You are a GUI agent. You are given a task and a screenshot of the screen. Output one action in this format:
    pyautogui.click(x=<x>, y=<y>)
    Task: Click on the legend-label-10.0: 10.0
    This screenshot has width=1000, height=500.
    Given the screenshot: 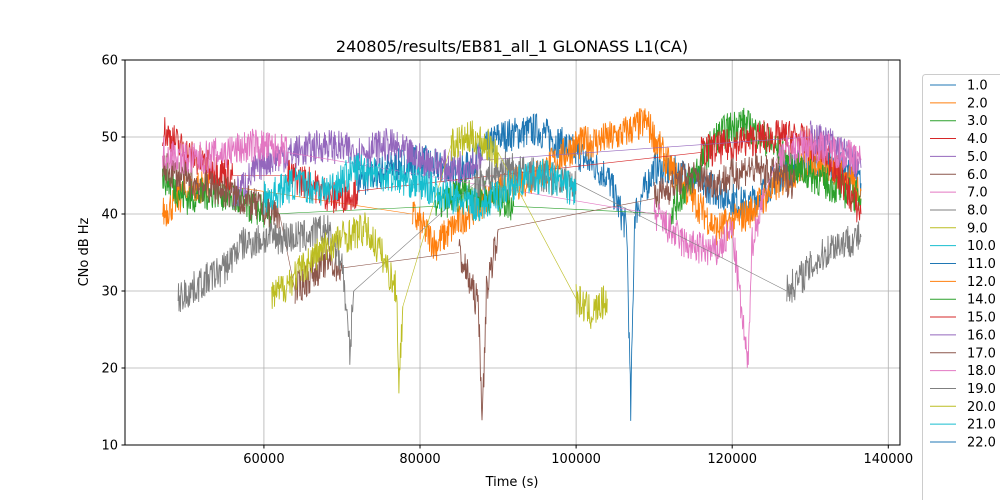 What is the action you would take?
    pyautogui.click(x=981, y=246)
    